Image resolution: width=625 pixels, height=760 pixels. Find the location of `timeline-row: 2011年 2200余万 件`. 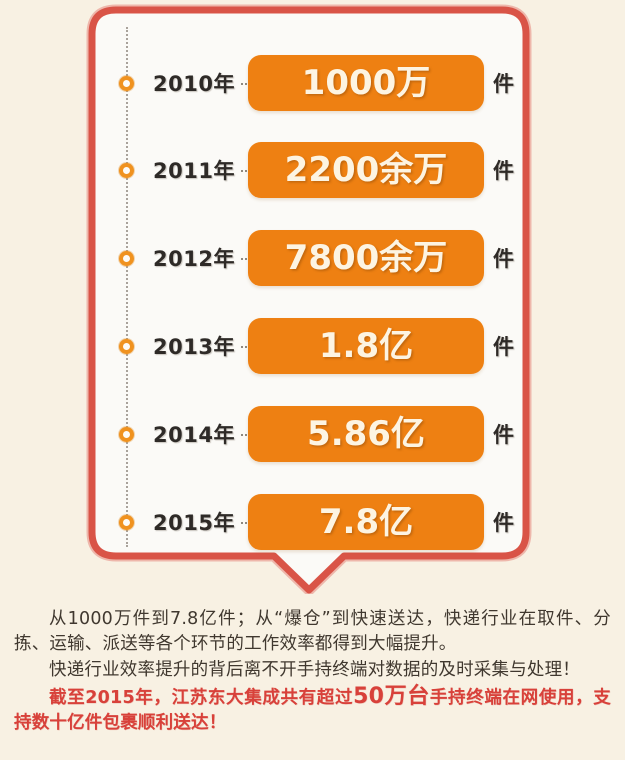

timeline-row: 2011年 2200余万 件 is located at coordinates (309, 170).